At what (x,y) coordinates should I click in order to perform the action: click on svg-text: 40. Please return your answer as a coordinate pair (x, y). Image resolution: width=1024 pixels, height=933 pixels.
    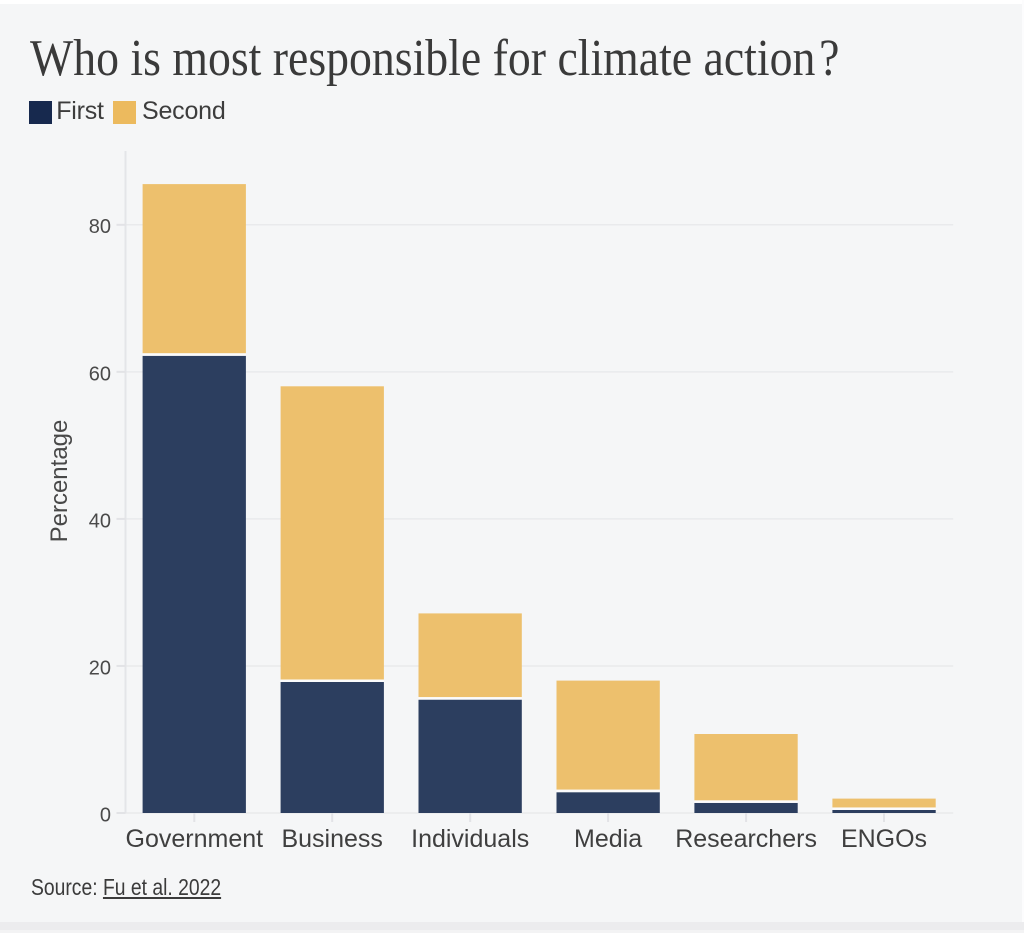
    Looking at the image, I should click on (100, 521).